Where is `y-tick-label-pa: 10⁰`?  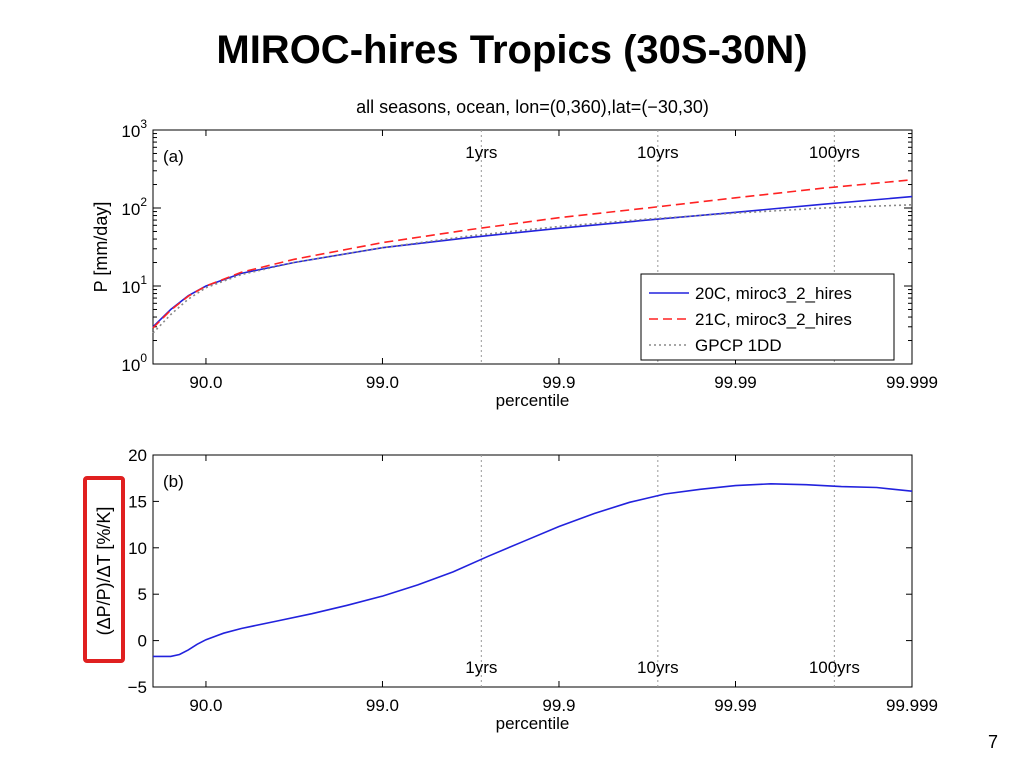 y-tick-label-pa: 10⁰ is located at coordinates (134, 363).